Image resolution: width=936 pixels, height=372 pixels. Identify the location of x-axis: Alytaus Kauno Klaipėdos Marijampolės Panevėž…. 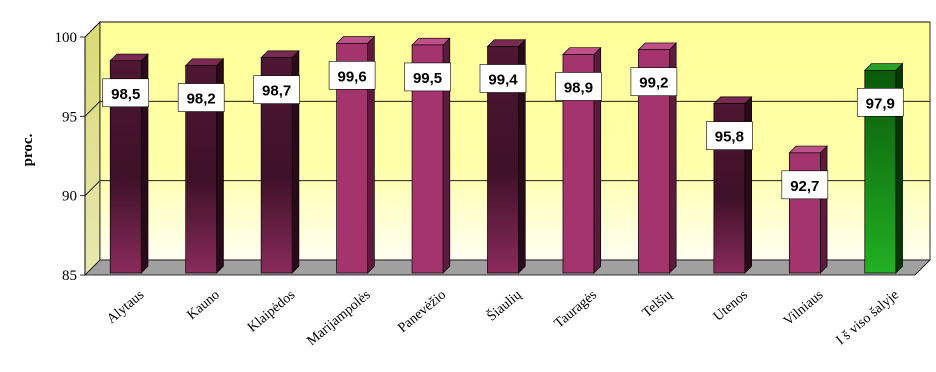
(503, 317).